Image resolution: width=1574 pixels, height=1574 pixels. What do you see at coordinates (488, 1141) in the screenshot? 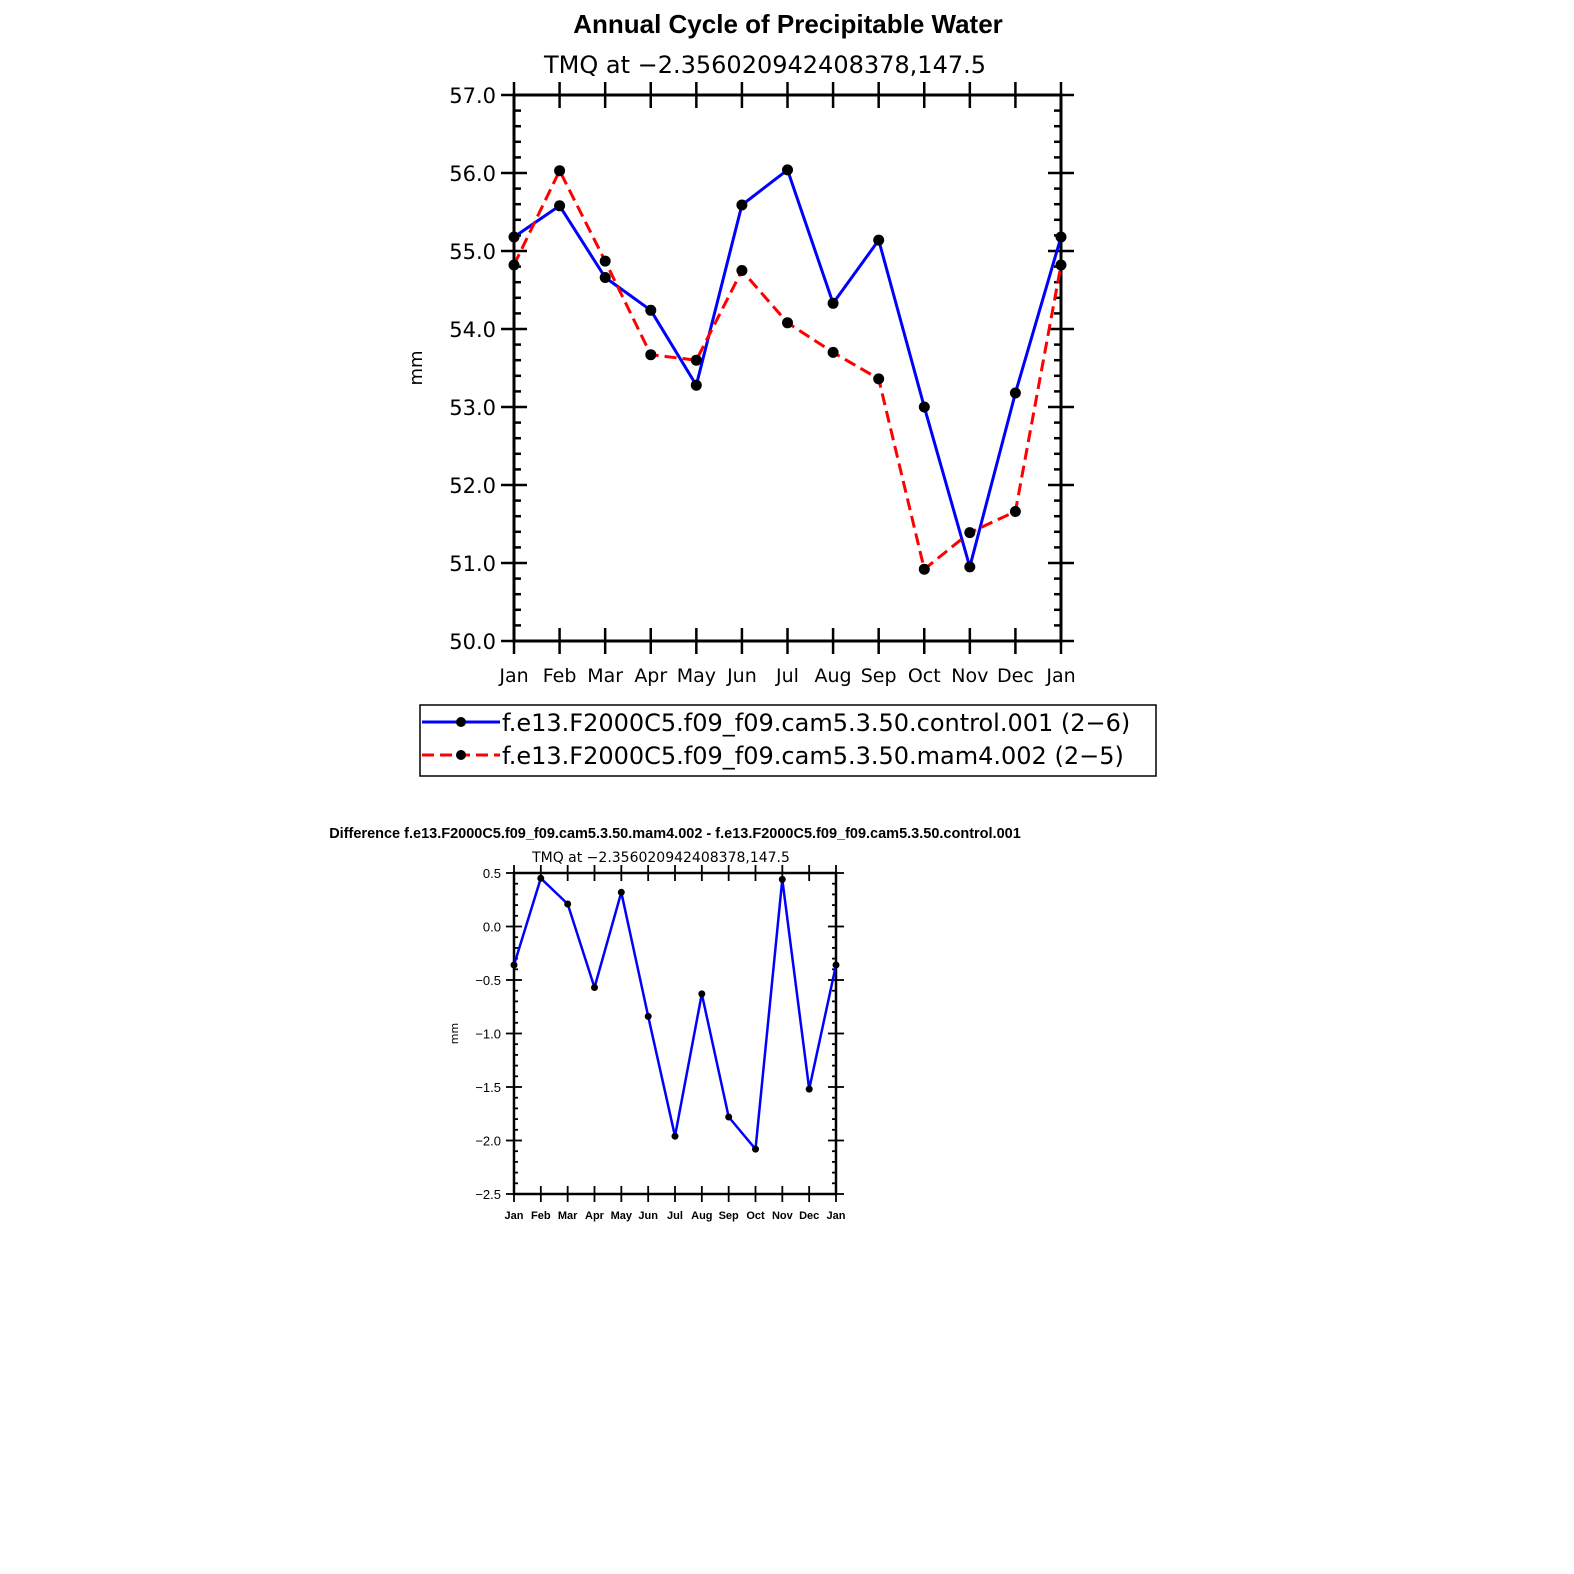
I see `y-tick-label: −2.0` at bounding box center [488, 1141].